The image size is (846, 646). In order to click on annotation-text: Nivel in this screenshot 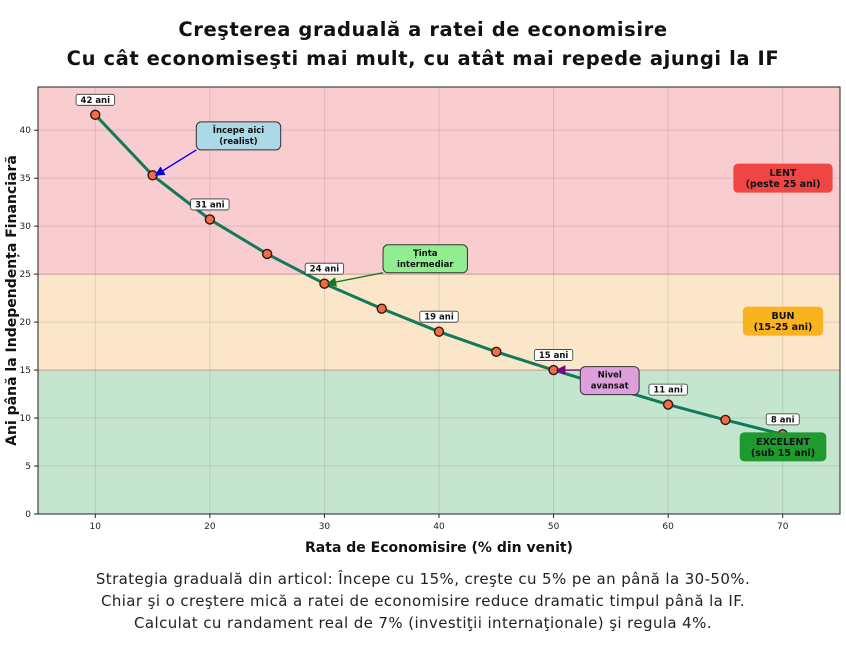, I will do `click(610, 376)`.